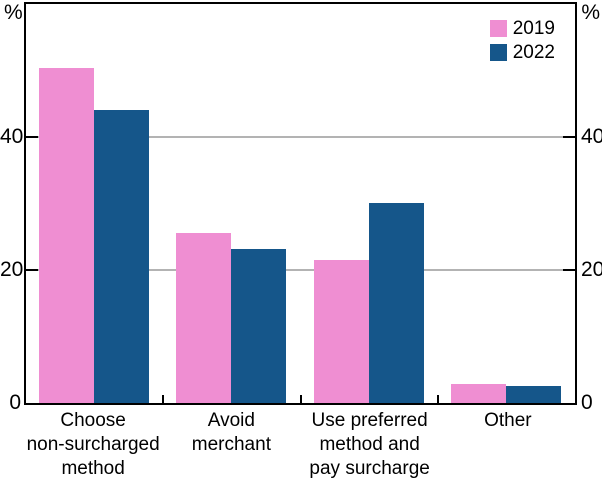 The height and width of the screenshot is (483, 602). Describe the element at coordinates (15, 402) in the screenshot. I see `y-tick-label-left-0: 0` at that location.